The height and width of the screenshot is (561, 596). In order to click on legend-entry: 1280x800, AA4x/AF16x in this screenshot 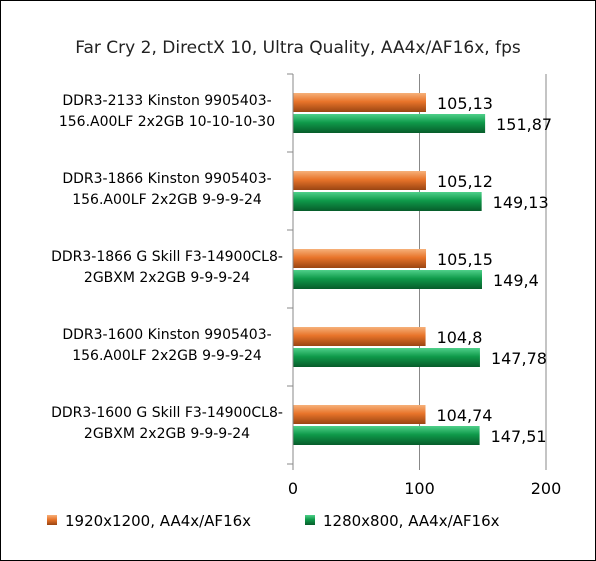, I will do `click(411, 521)`.